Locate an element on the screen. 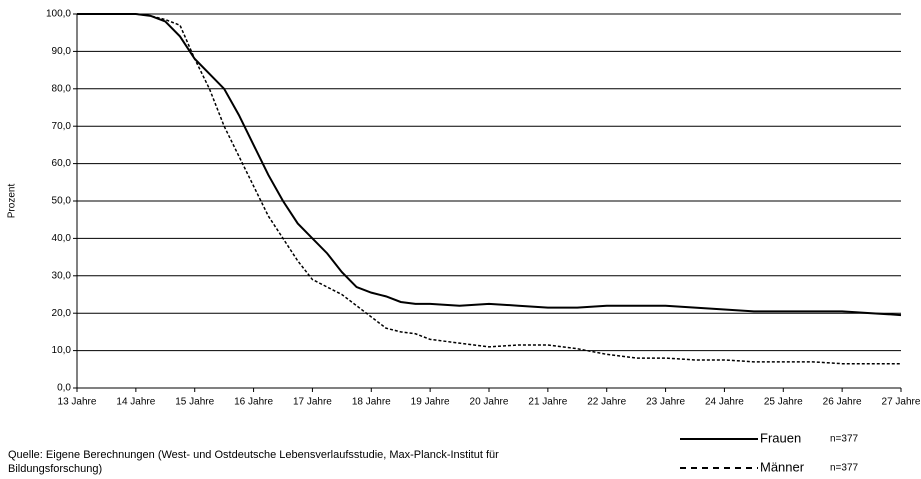  y-tick-label: 70,0 is located at coordinates (62, 126).